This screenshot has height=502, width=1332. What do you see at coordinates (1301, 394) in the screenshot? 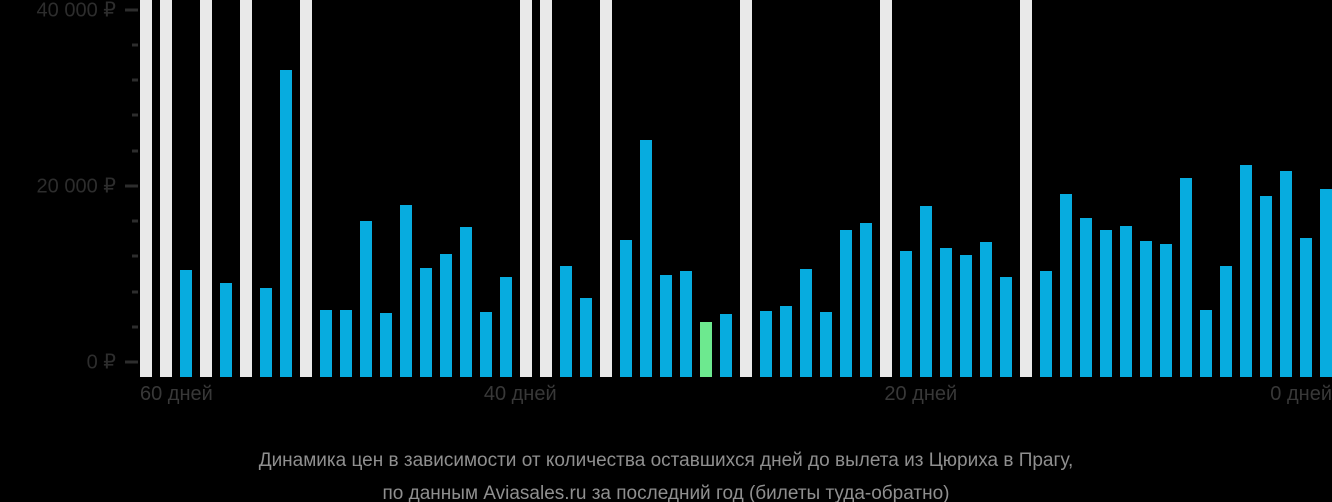
I see `x-axis-label: 0 дней` at bounding box center [1301, 394].